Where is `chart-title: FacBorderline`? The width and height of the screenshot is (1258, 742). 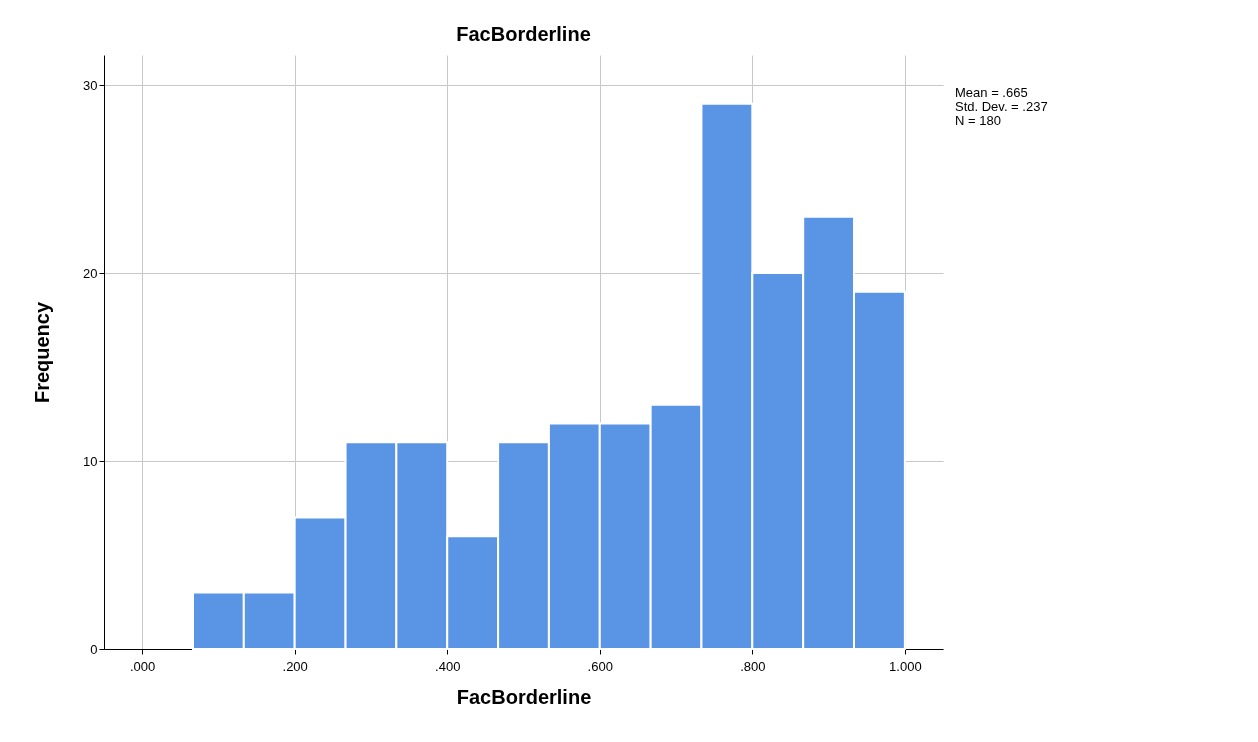 chart-title: FacBorderline is located at coordinates (523, 34).